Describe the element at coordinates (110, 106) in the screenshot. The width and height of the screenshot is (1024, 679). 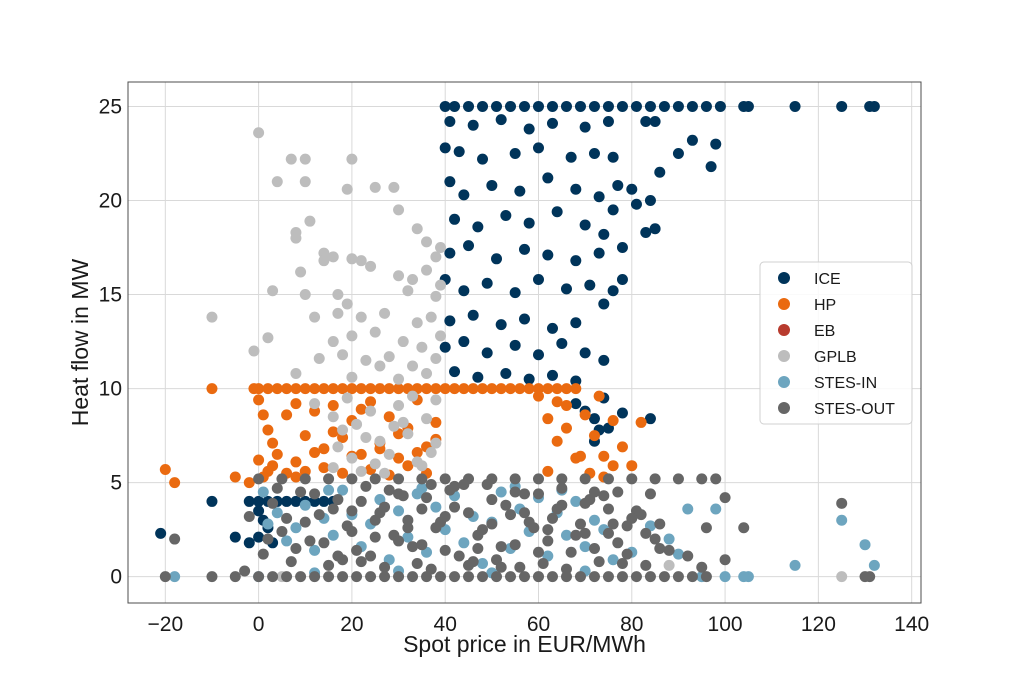
I see `y-tick-label: 25` at that location.